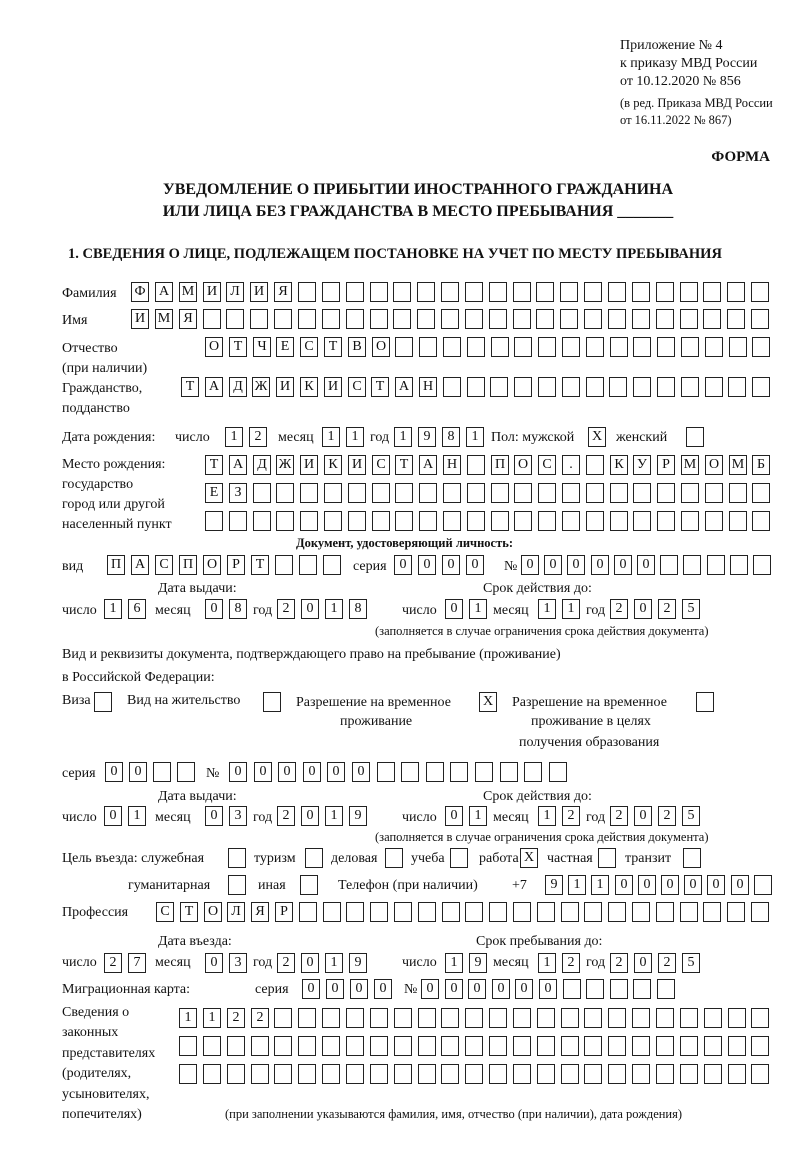  Describe the element at coordinates (260, 912) in the screenshot. I see `char-cell: Я` at that location.